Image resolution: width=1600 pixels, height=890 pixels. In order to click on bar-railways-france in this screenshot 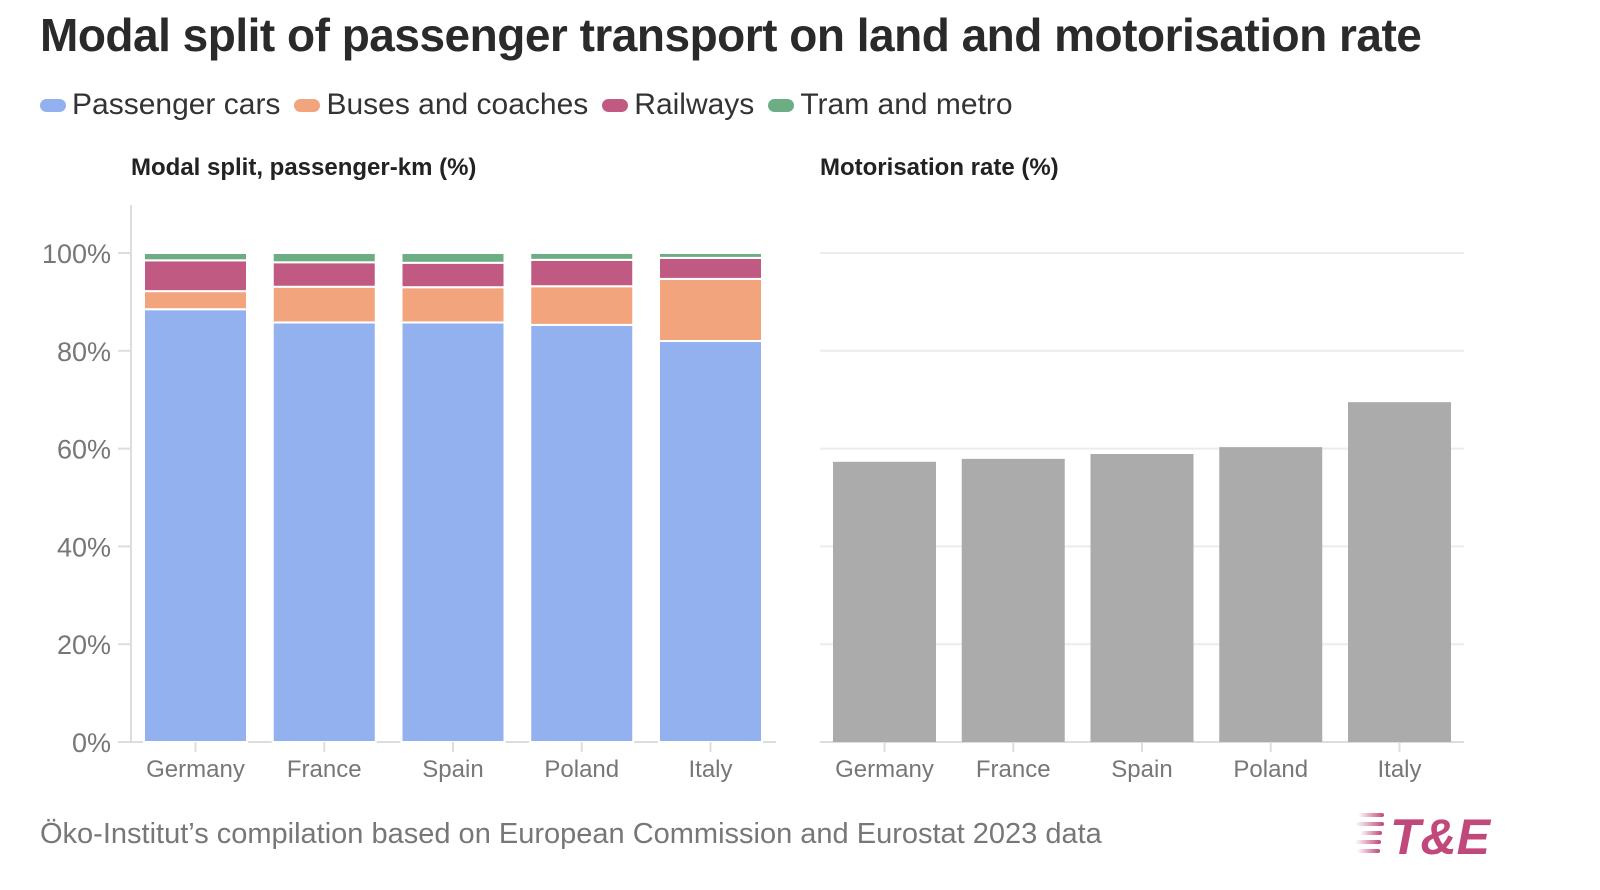, I will do `click(324, 274)`.